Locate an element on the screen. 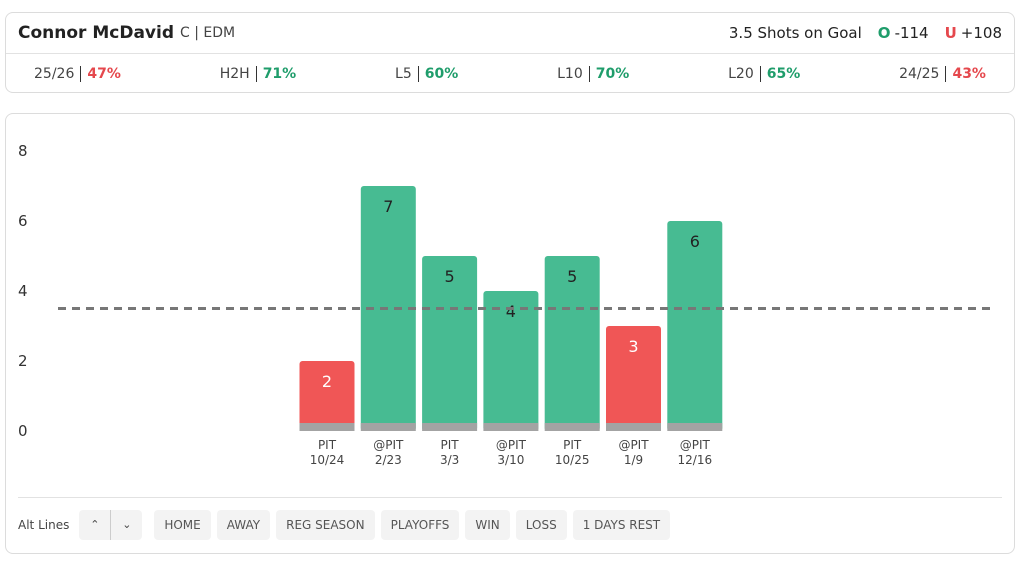 The width and height of the screenshot is (1024, 566). stat: 25/26 47% is located at coordinates (77, 74).